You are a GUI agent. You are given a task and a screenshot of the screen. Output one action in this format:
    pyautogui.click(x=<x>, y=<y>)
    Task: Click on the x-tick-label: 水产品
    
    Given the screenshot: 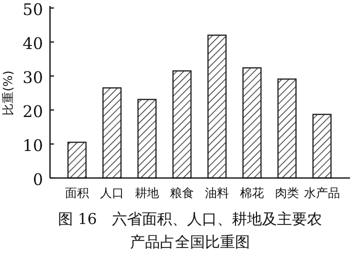 What is the action you would take?
    pyautogui.click(x=322, y=193)
    